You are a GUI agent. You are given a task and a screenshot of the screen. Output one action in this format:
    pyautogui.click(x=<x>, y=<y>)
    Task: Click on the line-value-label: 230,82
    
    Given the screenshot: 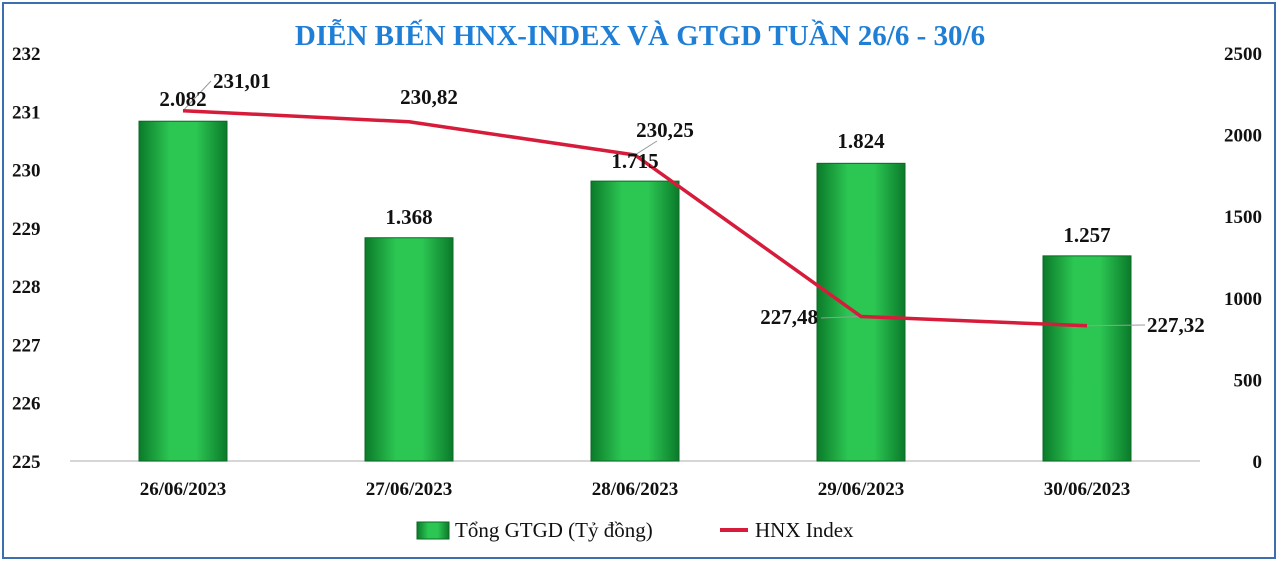 What is the action you would take?
    pyautogui.click(x=429, y=97)
    